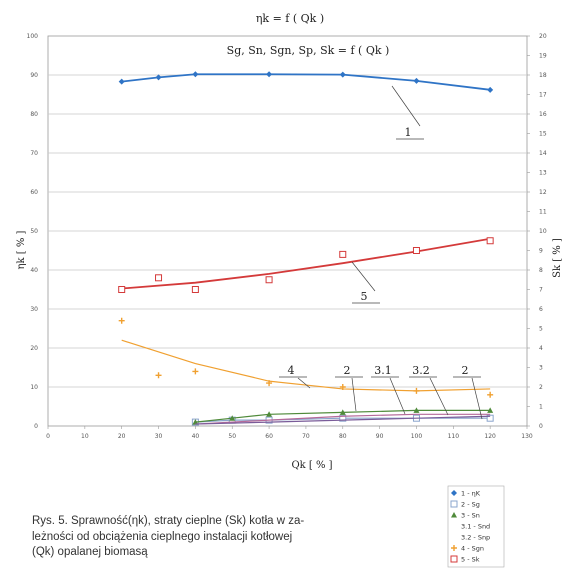 The image size is (570, 578). I want to click on right-tick-label: 2, so click(541, 387).